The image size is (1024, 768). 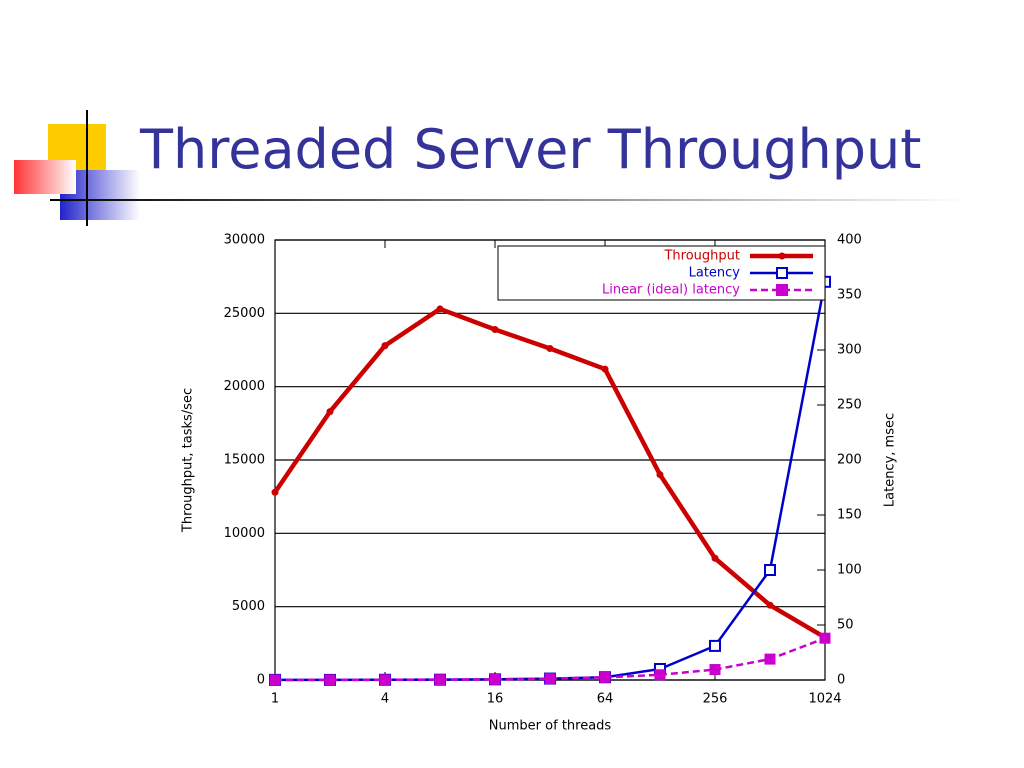 What do you see at coordinates (715, 273) in the screenshot?
I see `legend-label: Latency` at bounding box center [715, 273].